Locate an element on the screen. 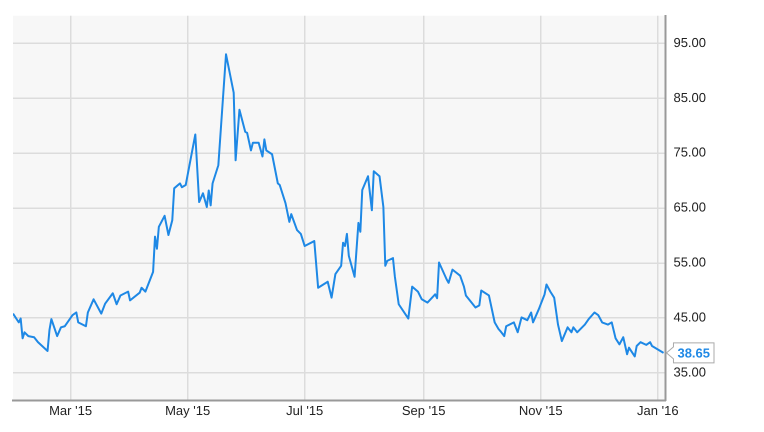  y-tick-label: 45.00 is located at coordinates (689, 317).